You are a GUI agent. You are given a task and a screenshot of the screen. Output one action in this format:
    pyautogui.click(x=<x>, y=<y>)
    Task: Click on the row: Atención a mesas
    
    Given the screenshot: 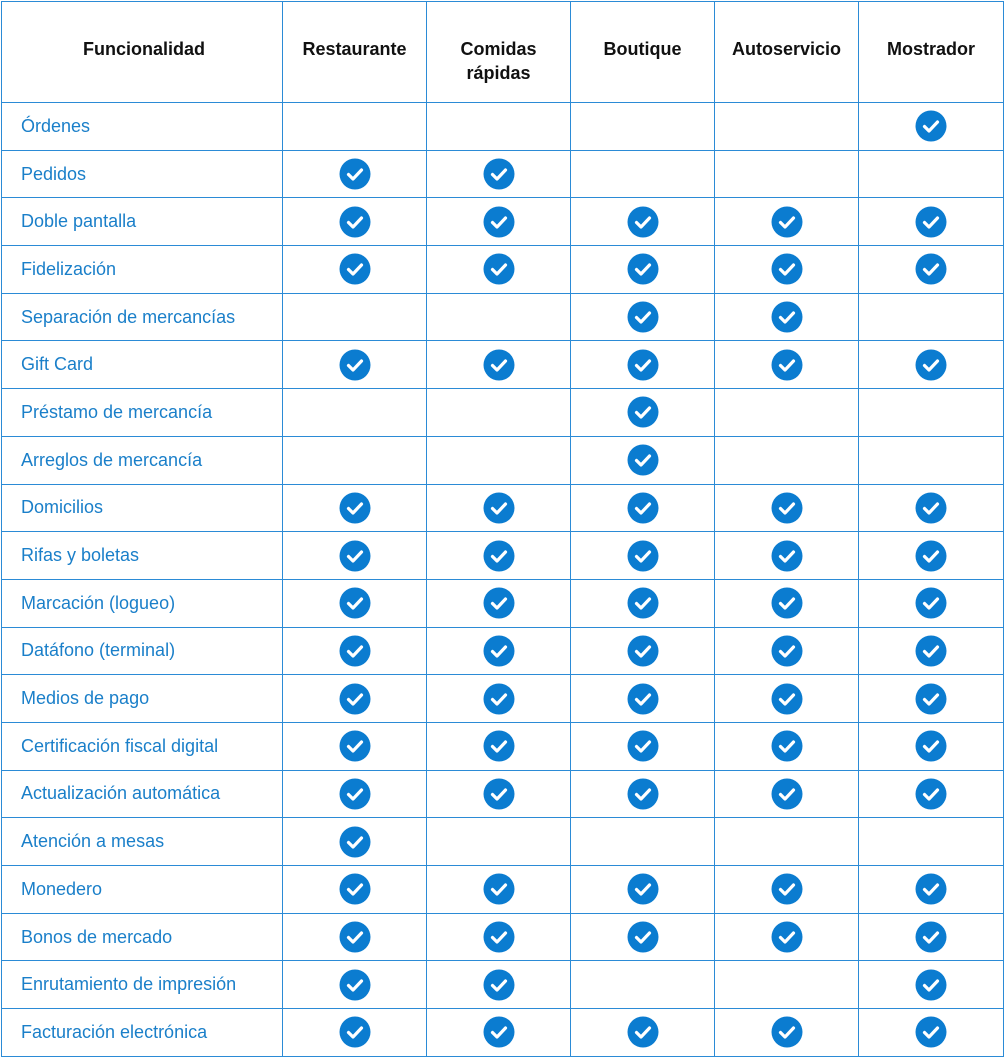 What is the action you would take?
    pyautogui.click(x=502, y=841)
    